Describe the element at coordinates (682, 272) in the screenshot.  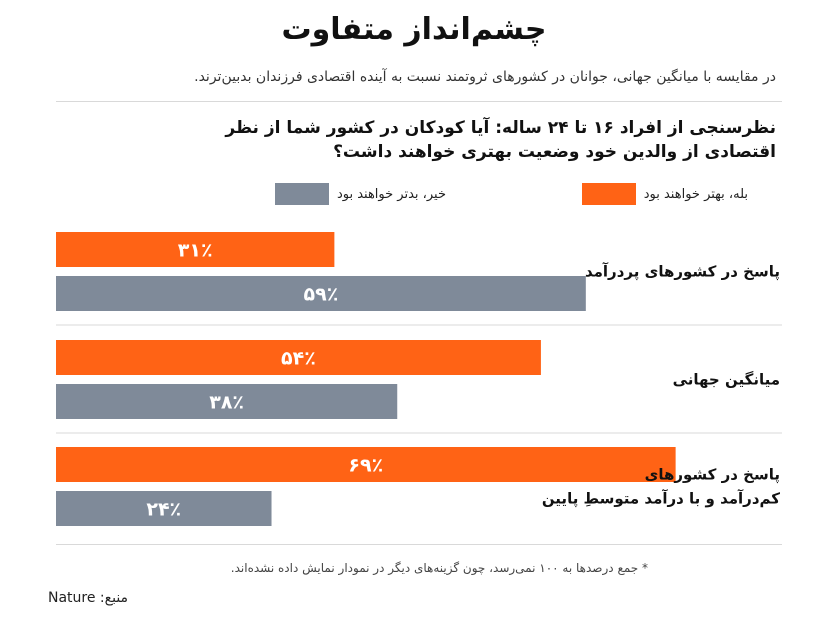
I see `category-label-1: پاسخ در کشورهای پردرآمد` at that location.